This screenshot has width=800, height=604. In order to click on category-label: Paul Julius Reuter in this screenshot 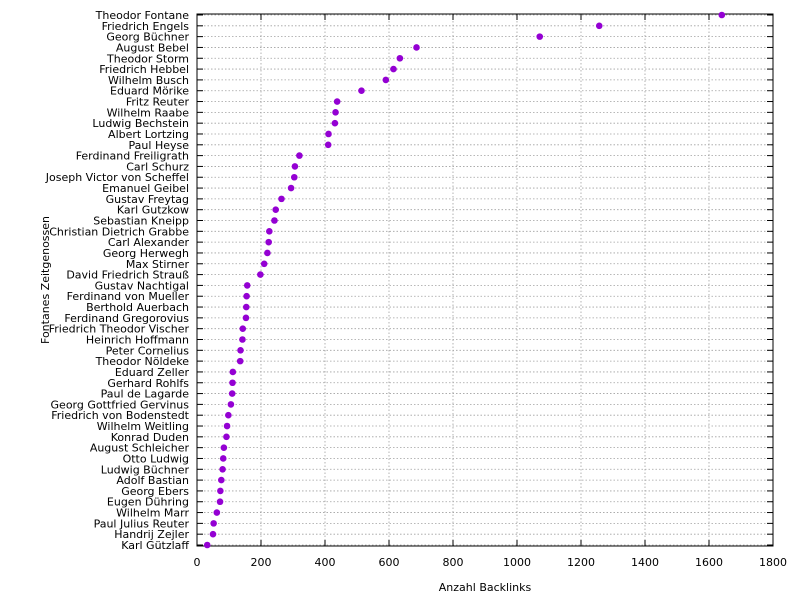, I will do `click(142, 523)`.